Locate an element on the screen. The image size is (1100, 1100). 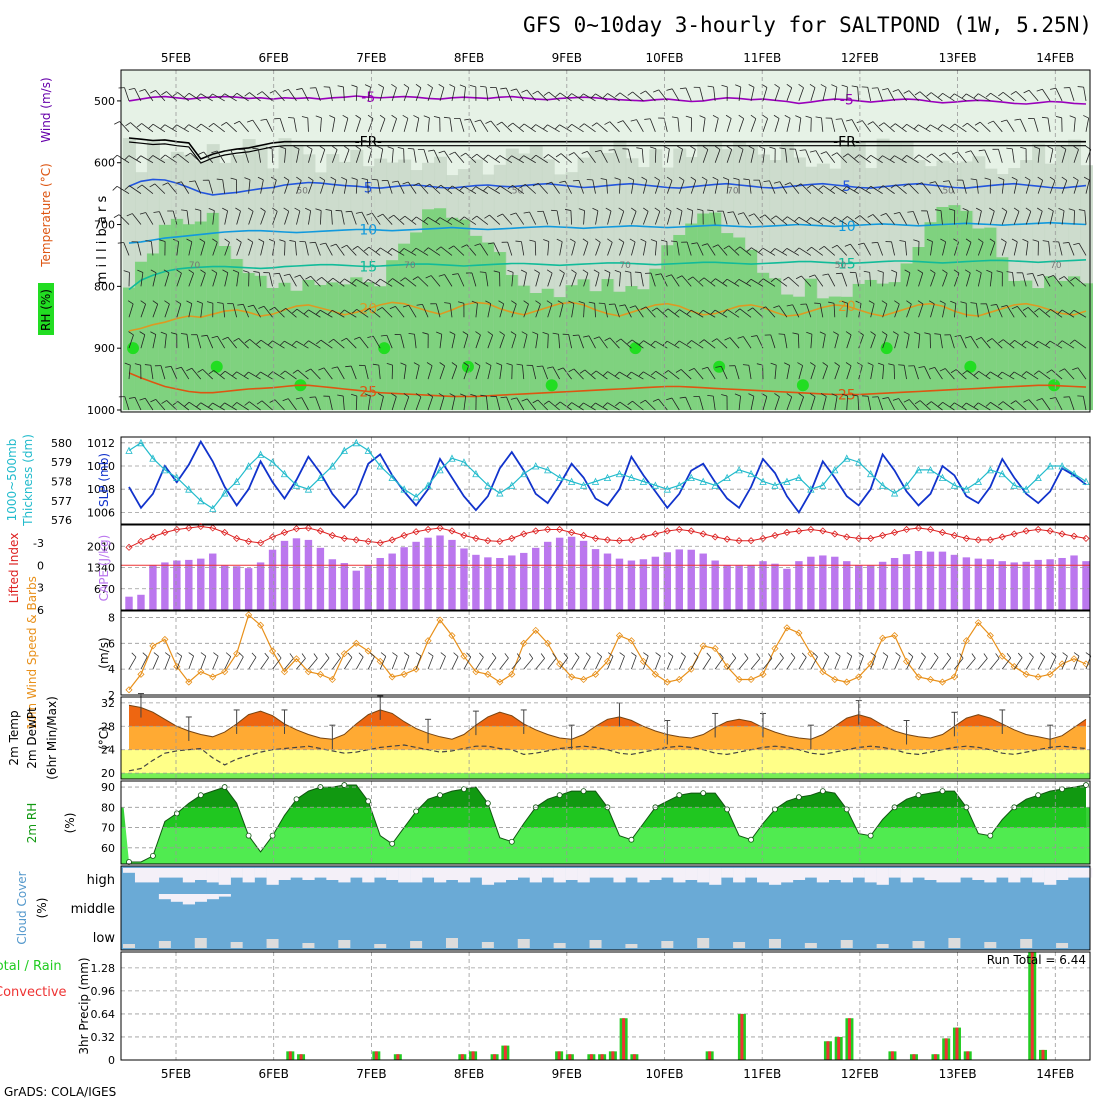
axis-label: Lifted Index is located at coordinates (14, 568).